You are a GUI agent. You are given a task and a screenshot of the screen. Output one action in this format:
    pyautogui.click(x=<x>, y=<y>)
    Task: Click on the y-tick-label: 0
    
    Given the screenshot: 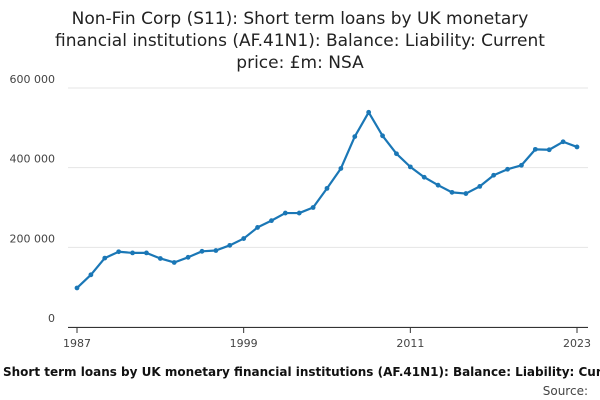 What is the action you would take?
    pyautogui.click(x=51, y=318)
    